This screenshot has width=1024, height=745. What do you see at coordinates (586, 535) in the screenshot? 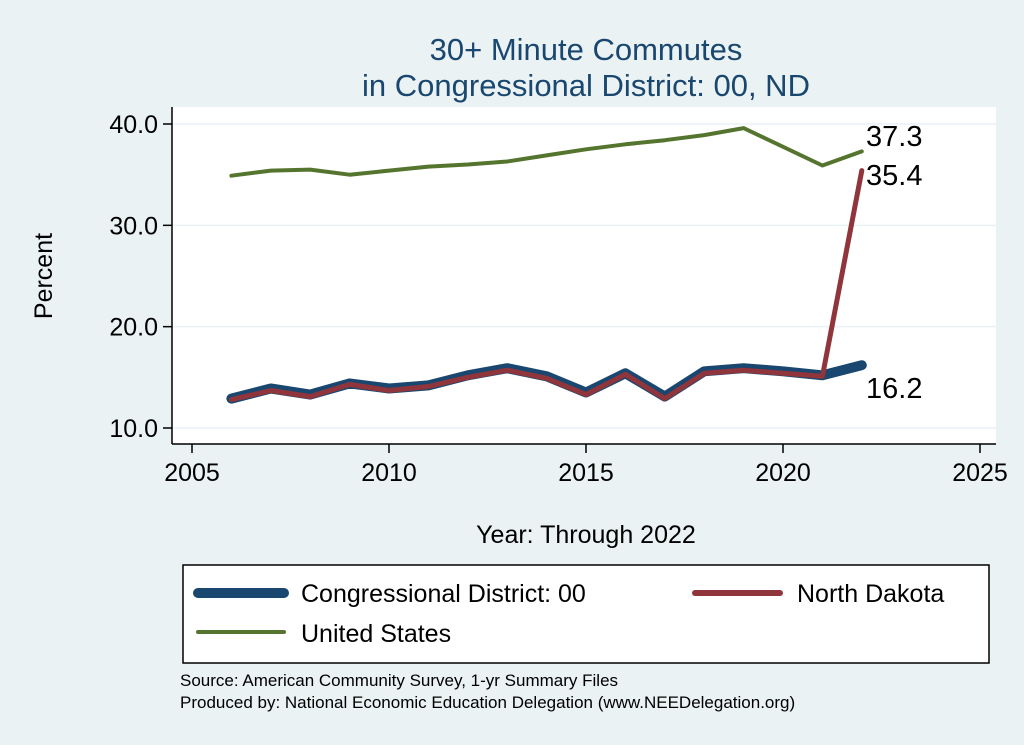
I see `x-axis-title: Year: Through 2022` at bounding box center [586, 535].